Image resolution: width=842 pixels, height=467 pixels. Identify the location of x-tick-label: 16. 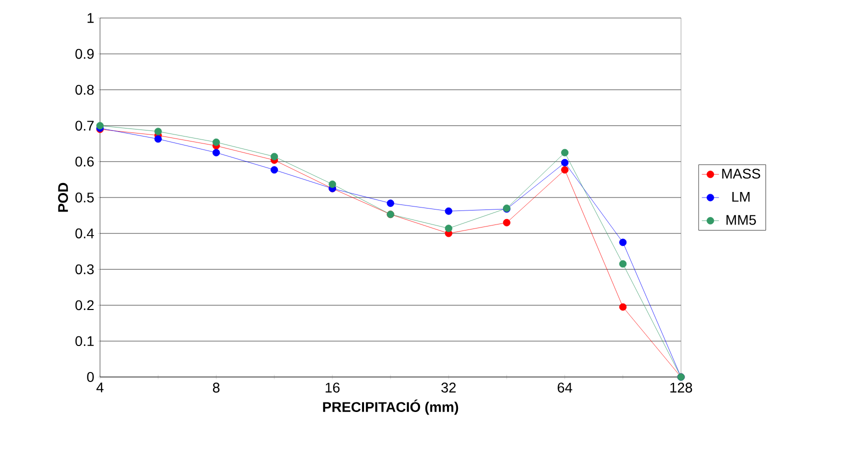
(333, 387).